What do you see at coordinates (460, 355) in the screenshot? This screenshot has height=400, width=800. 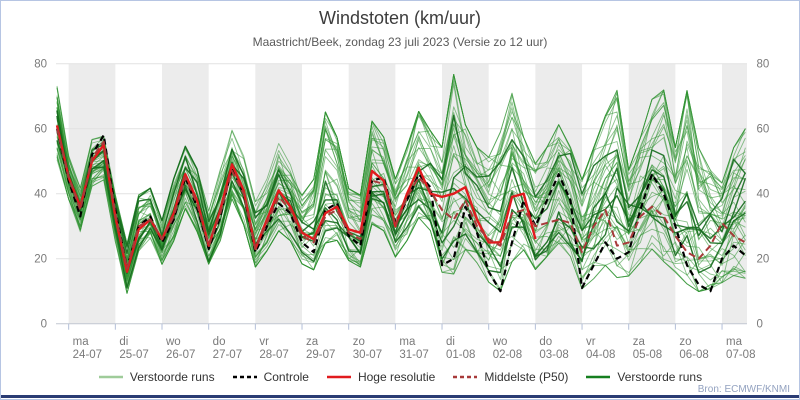 I see `x-tick-label-date: 01-08` at bounding box center [460, 355].